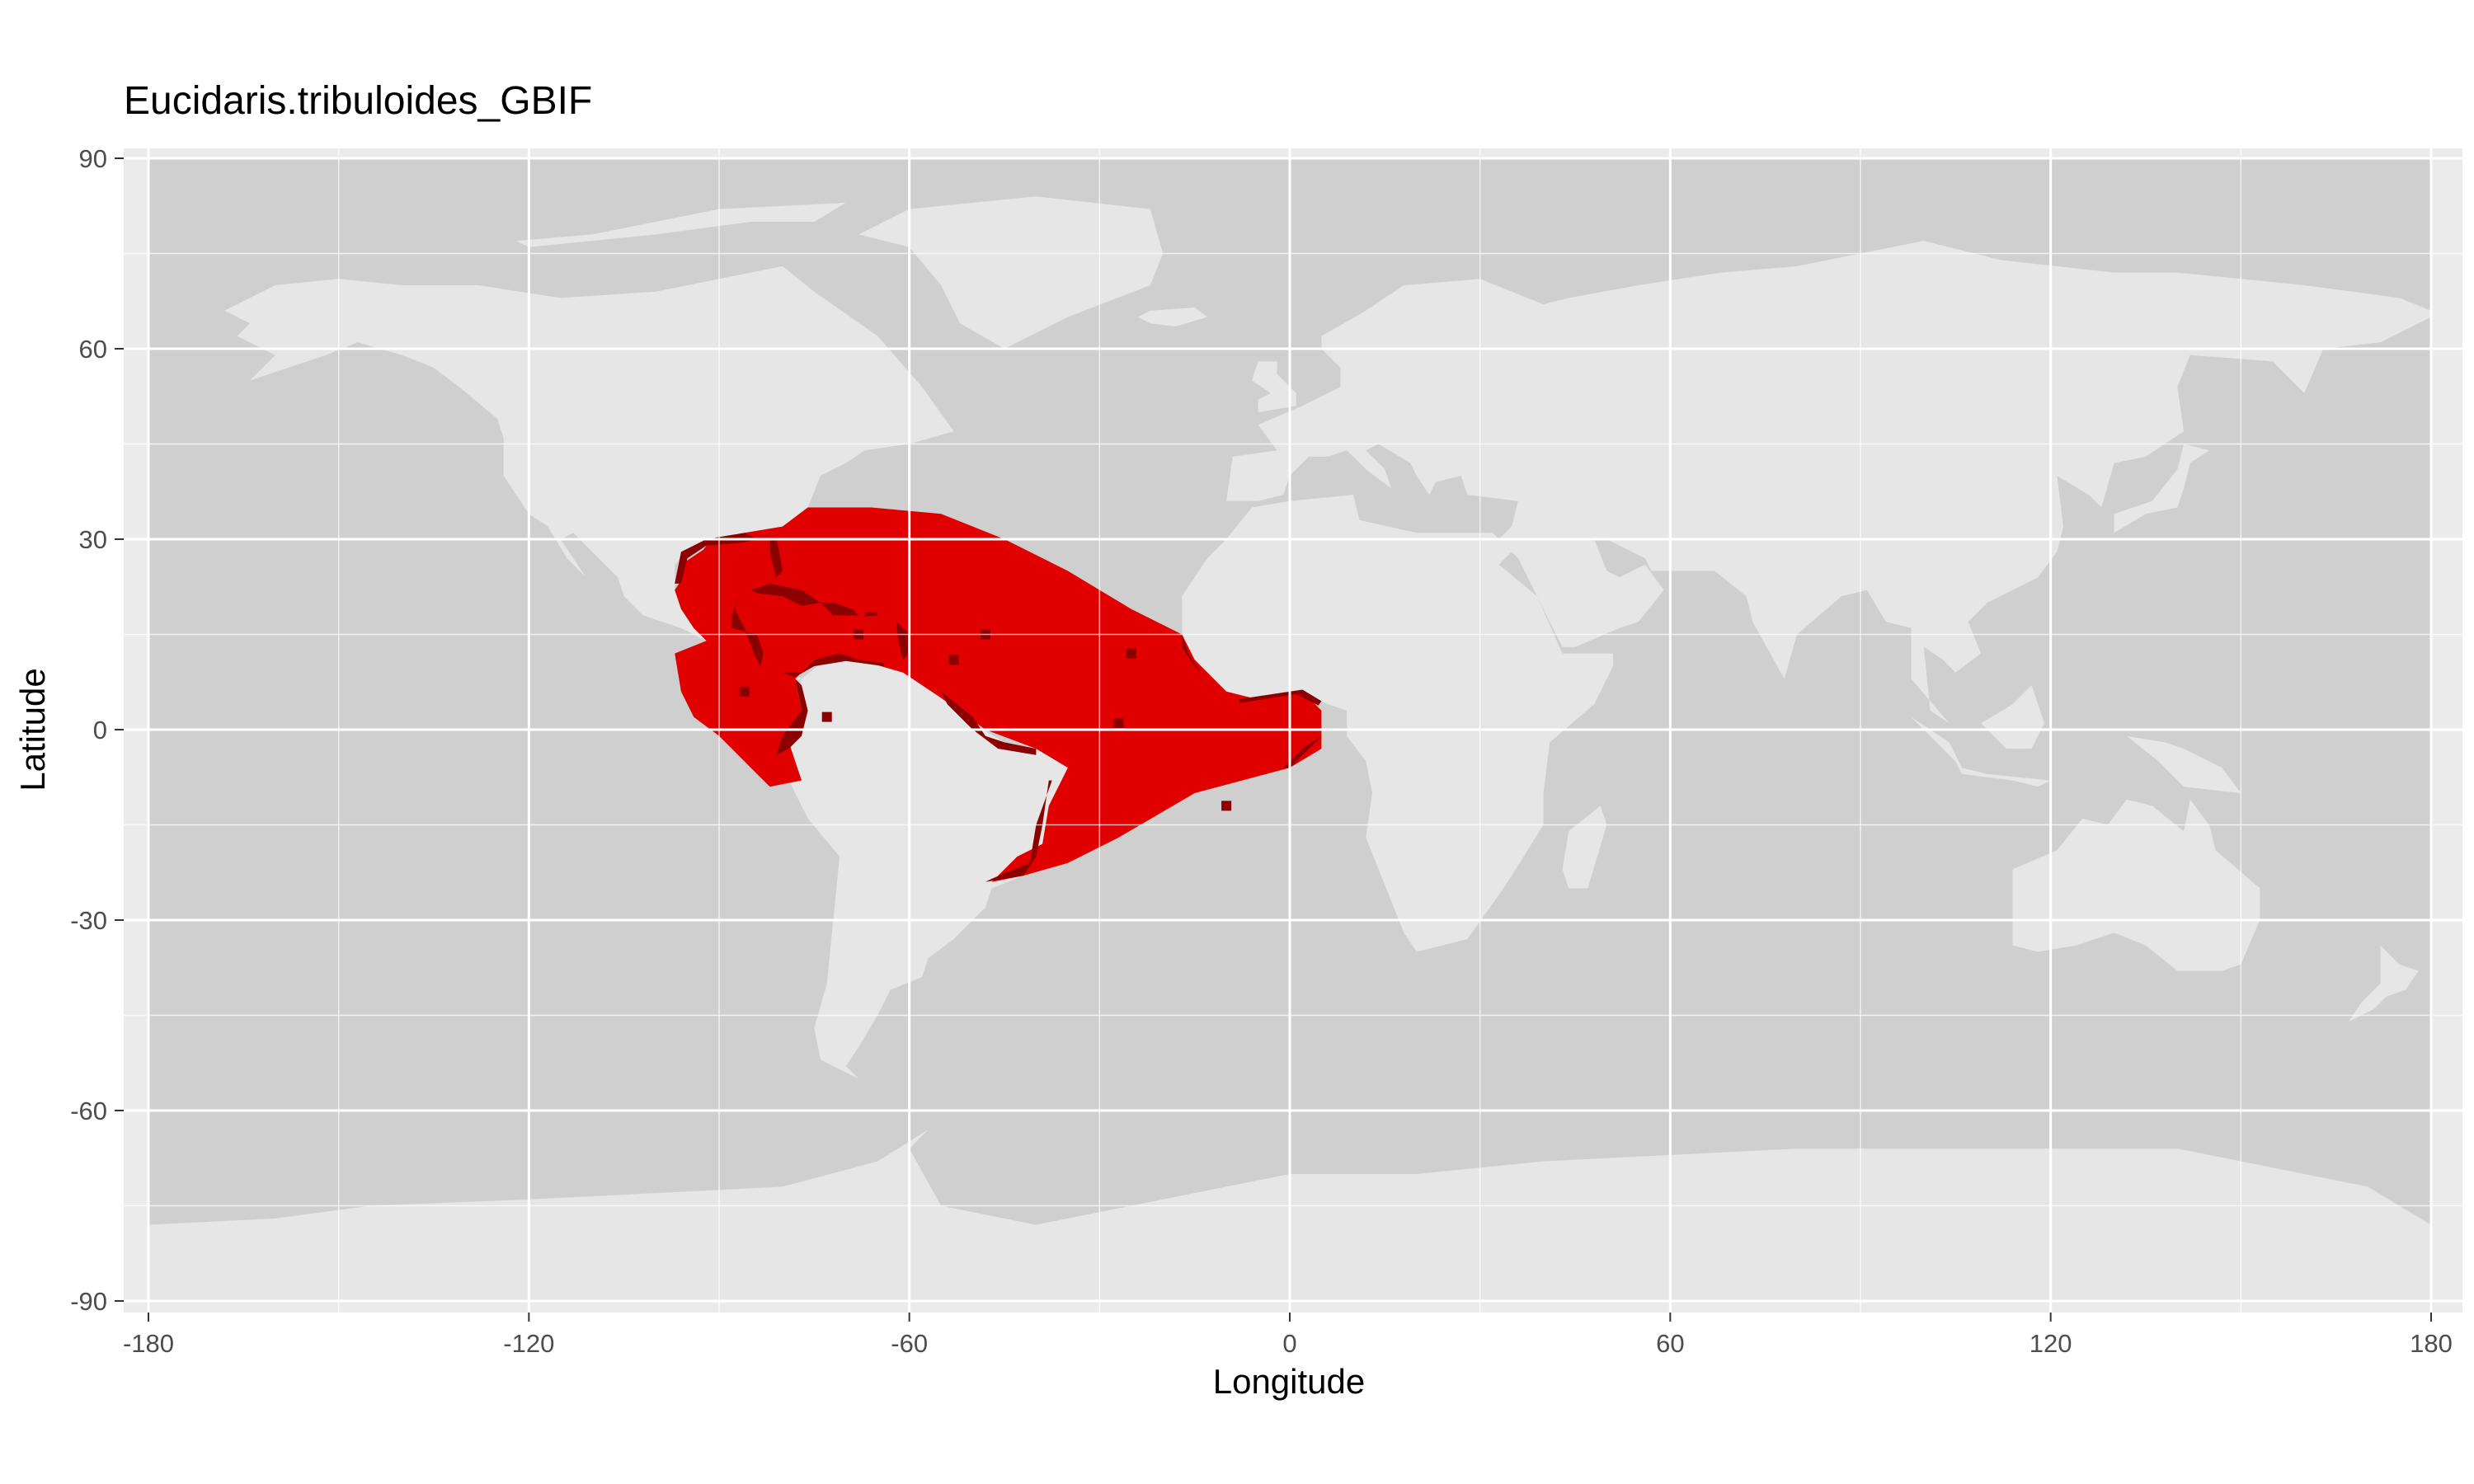 Image resolution: width=2474 pixels, height=1484 pixels. I want to click on x-tick-label: 120, so click(2051, 1343).